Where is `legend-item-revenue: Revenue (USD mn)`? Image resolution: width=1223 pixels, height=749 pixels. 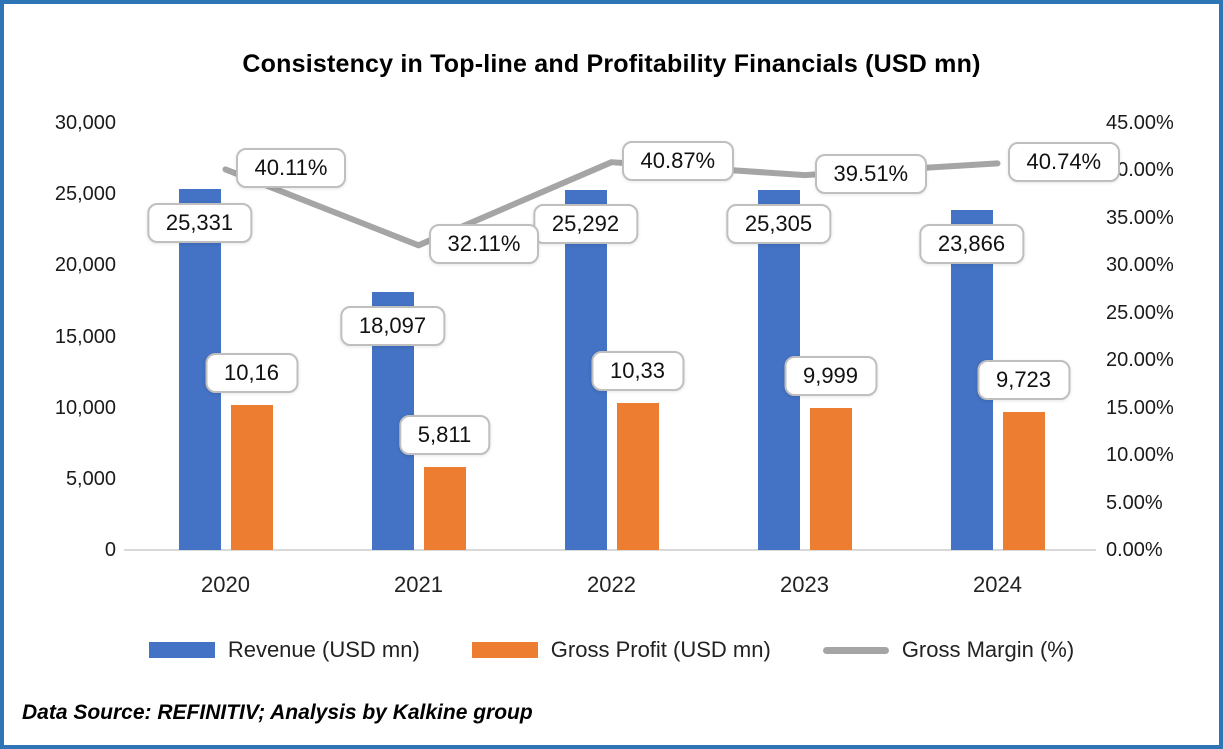
legend-item-revenue: Revenue (USD mn) is located at coordinates (284, 650).